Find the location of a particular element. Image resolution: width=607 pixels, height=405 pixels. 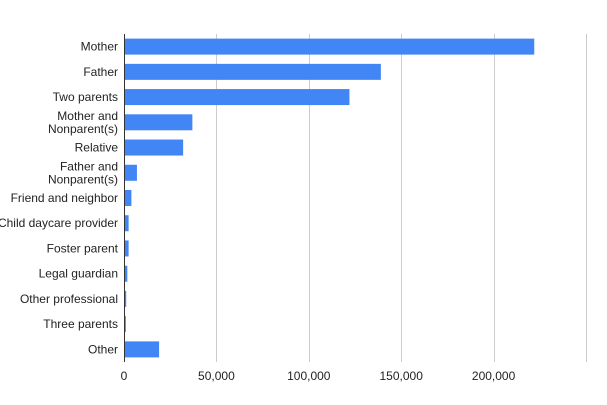

x-tick-label: 150,000 is located at coordinates (402, 376).